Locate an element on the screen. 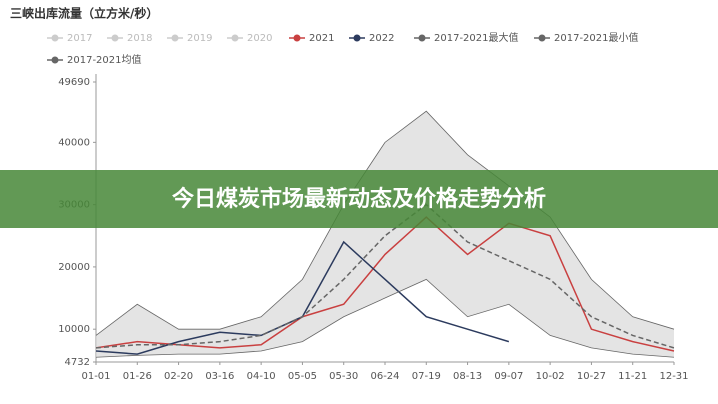  legend-item: 2017 is located at coordinates (69, 38).